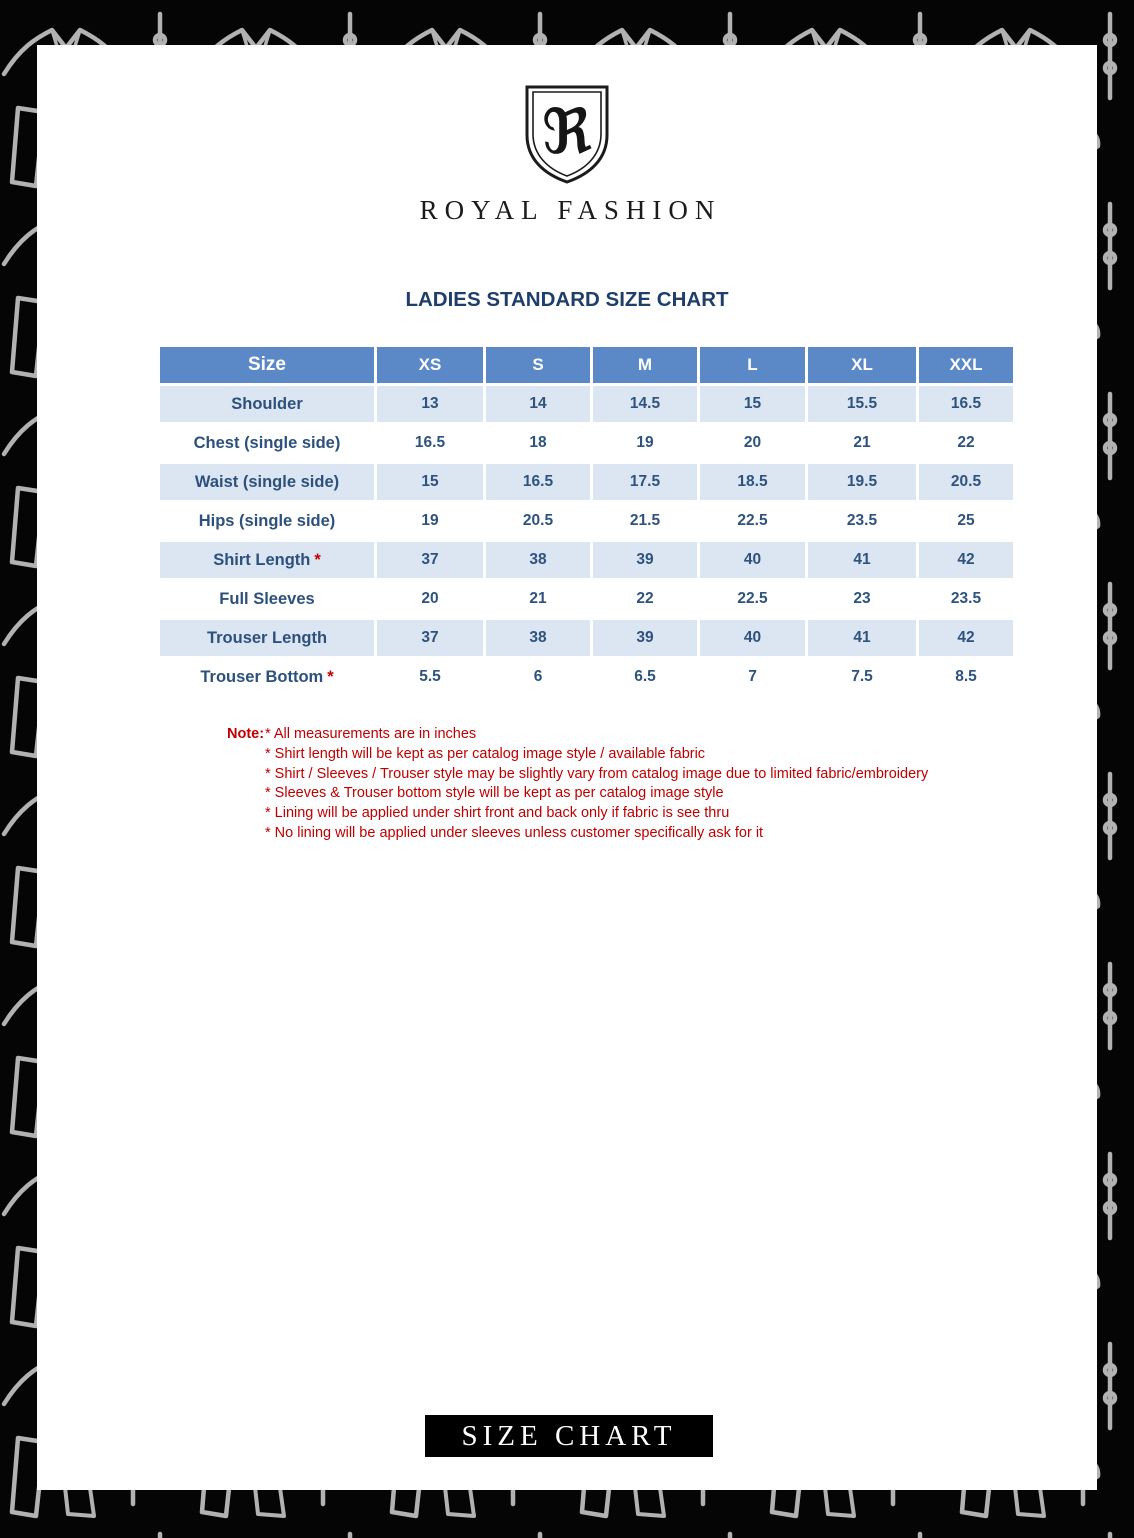 The image size is (1134, 1538). Describe the element at coordinates (862, 677) in the screenshot. I see `size-value: 7.5` at that location.